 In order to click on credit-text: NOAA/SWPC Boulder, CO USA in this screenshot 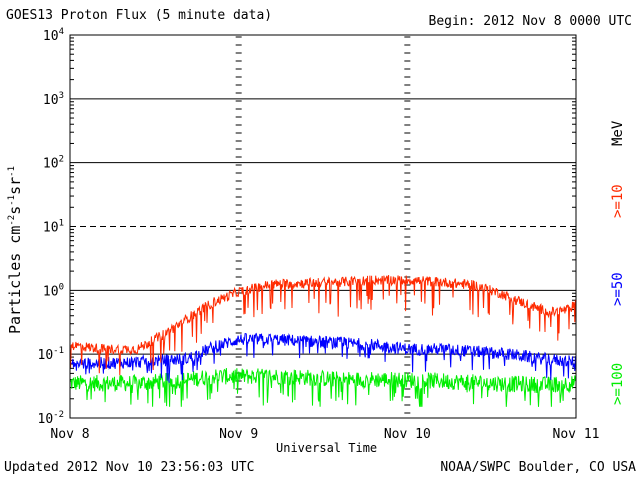, I will do `click(538, 467)`.